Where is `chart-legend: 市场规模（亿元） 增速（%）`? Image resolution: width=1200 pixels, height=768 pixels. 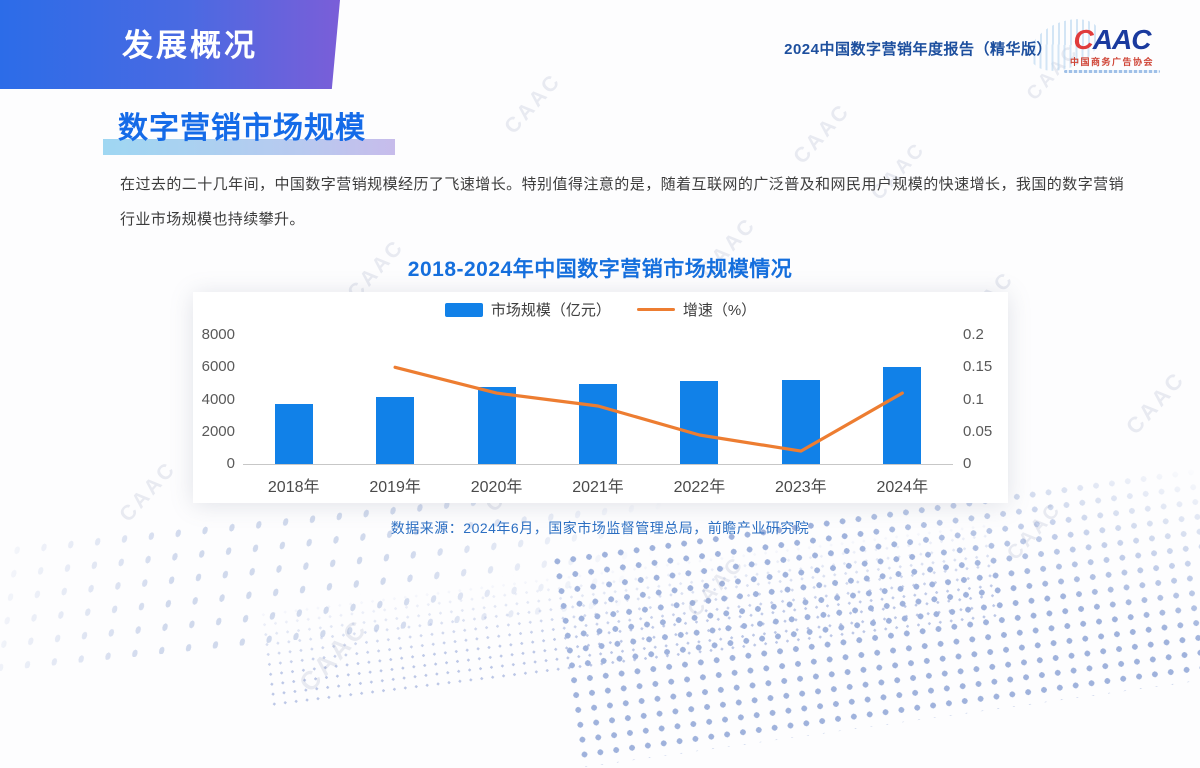
chart-legend: 市场规模（亿元） 增速（%） is located at coordinates (600, 309).